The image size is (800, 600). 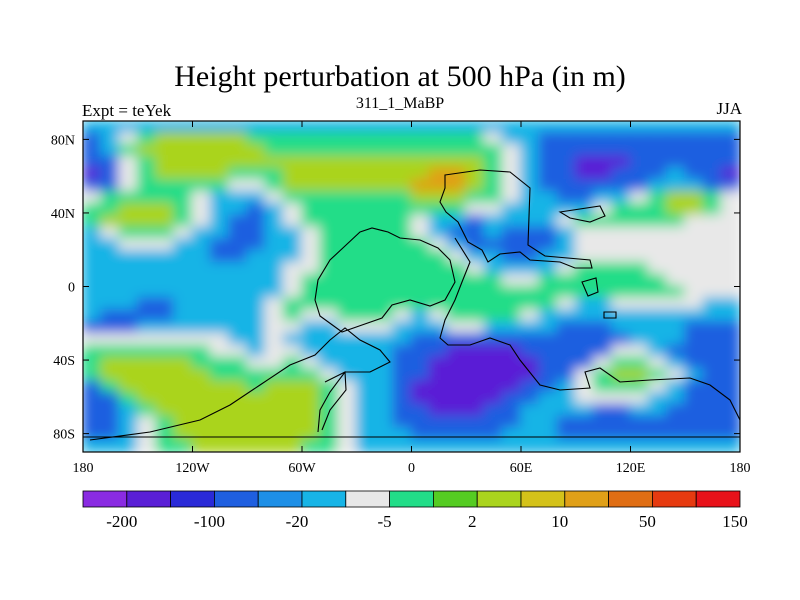 What do you see at coordinates (302, 468) in the screenshot?
I see `x-tick-label: 60W` at bounding box center [302, 468].